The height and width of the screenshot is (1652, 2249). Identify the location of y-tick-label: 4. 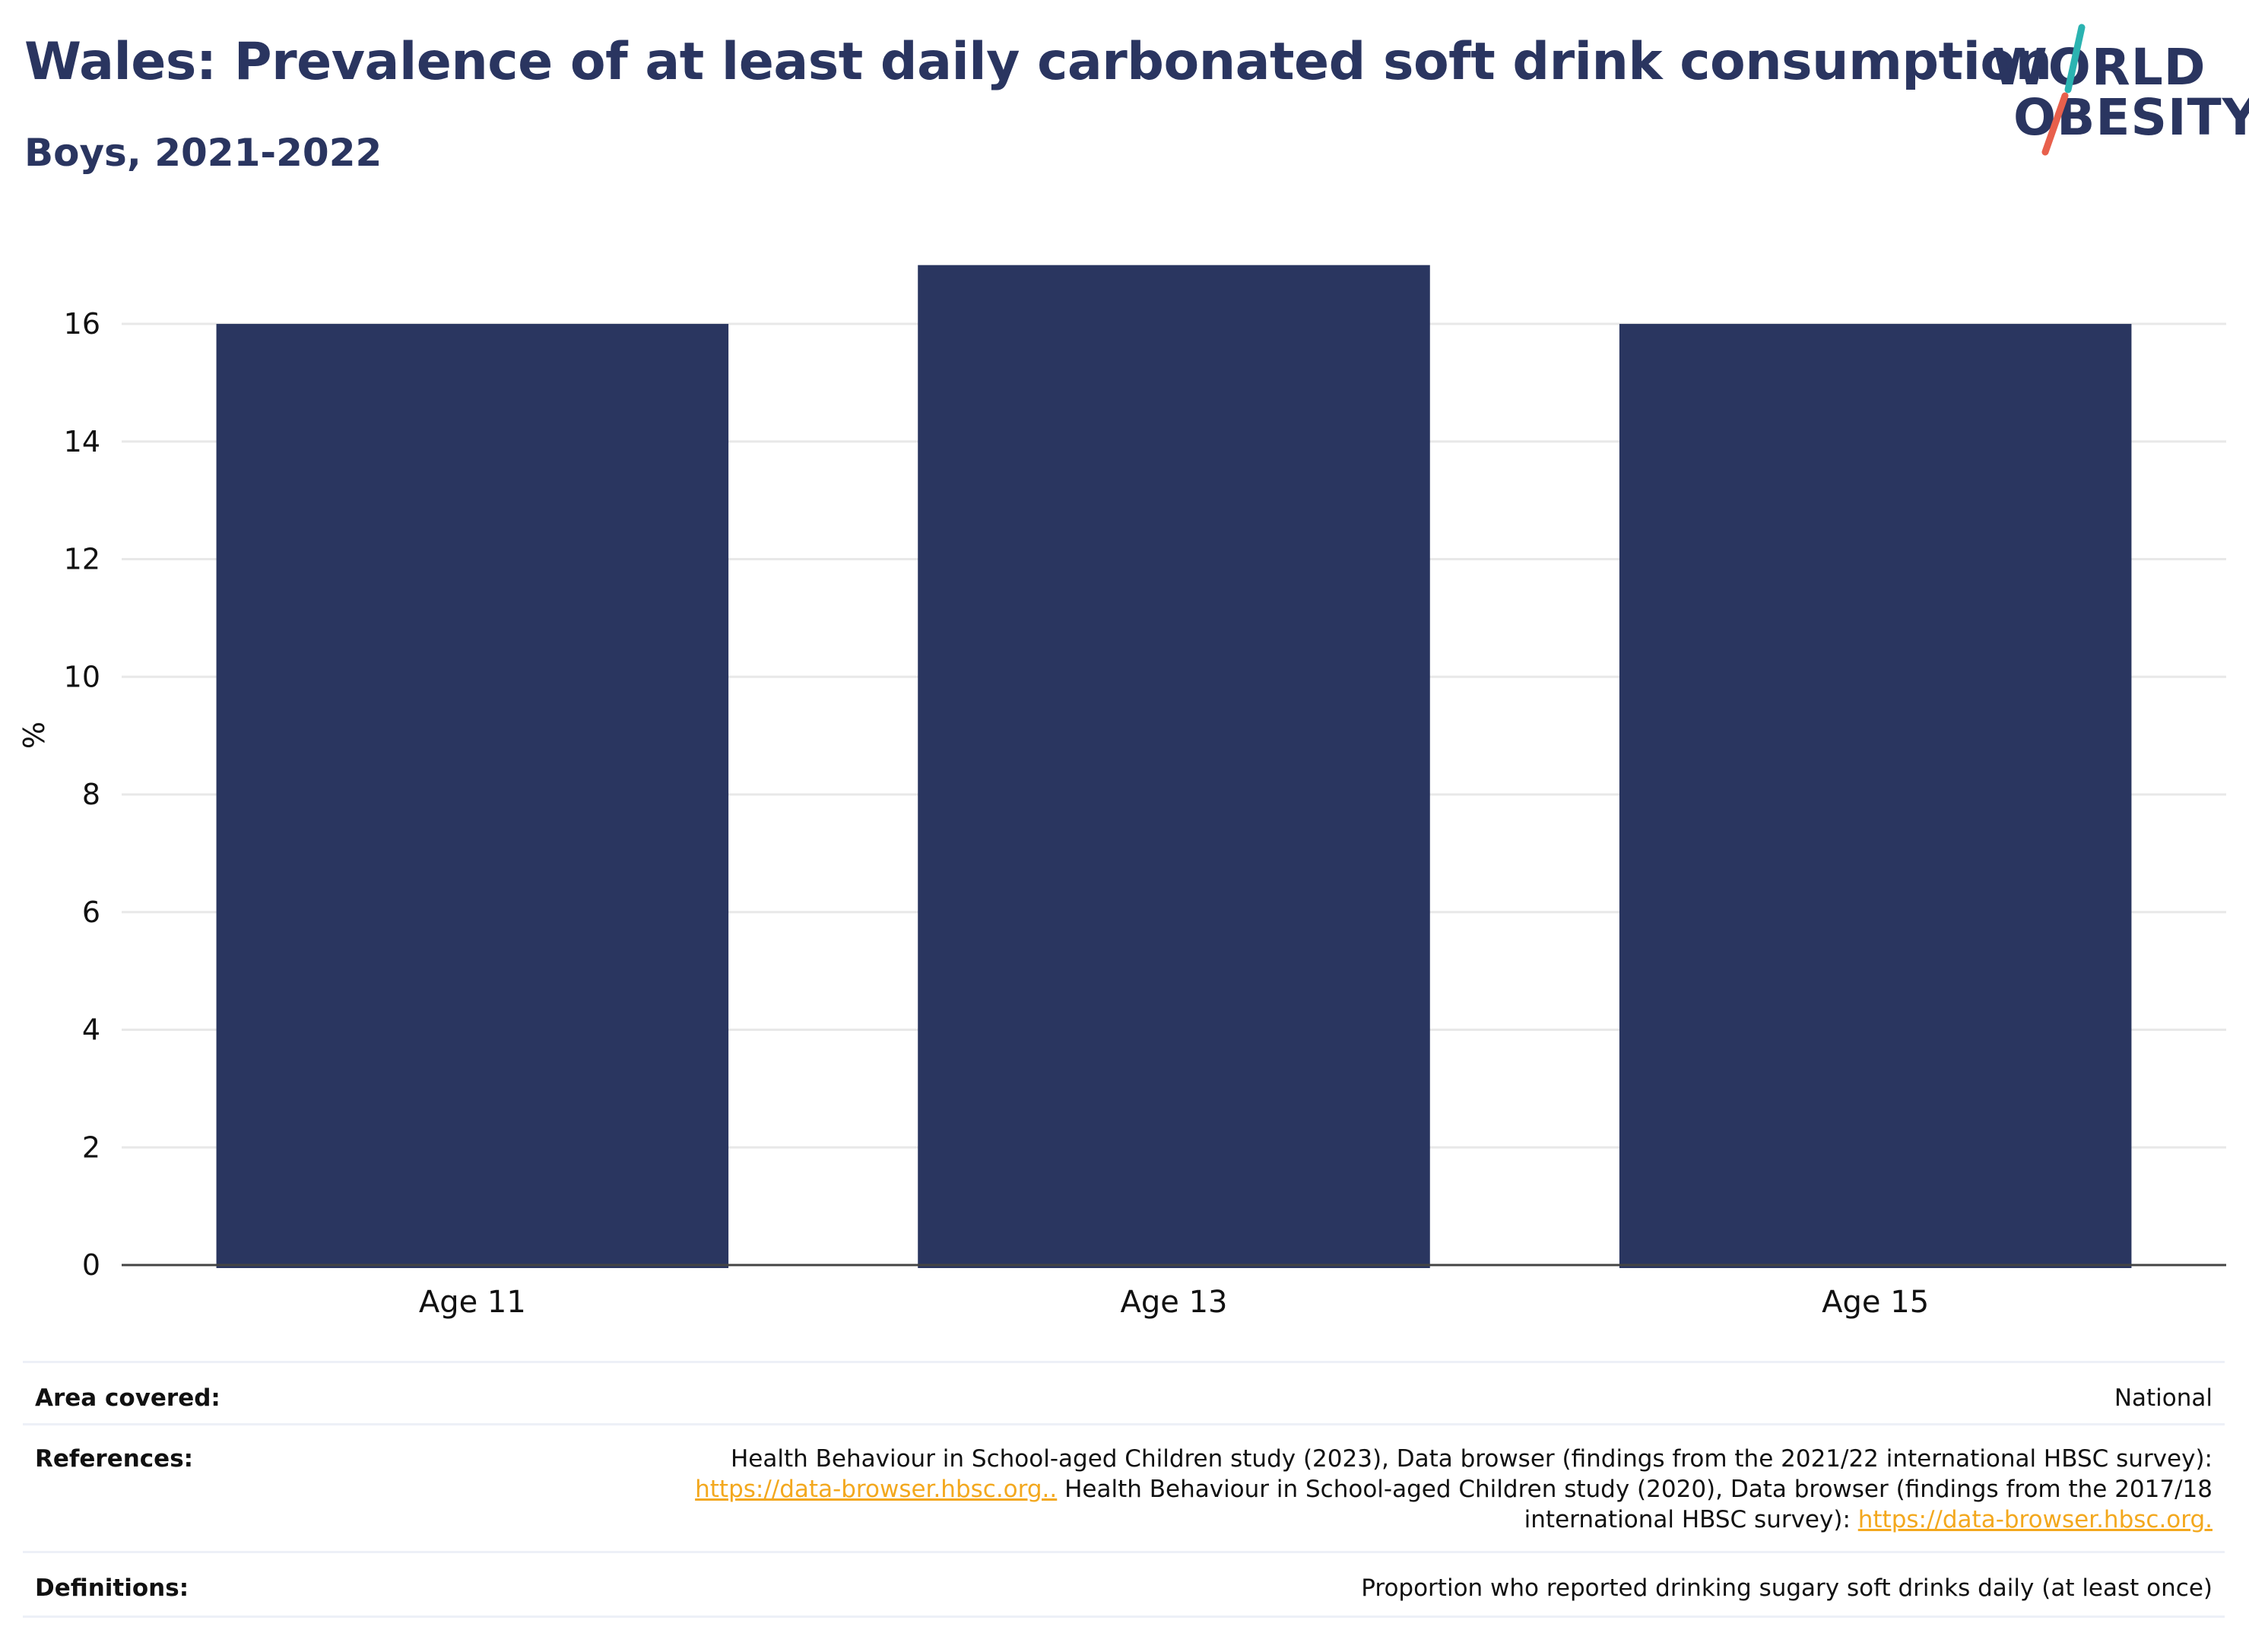
(91, 1030).